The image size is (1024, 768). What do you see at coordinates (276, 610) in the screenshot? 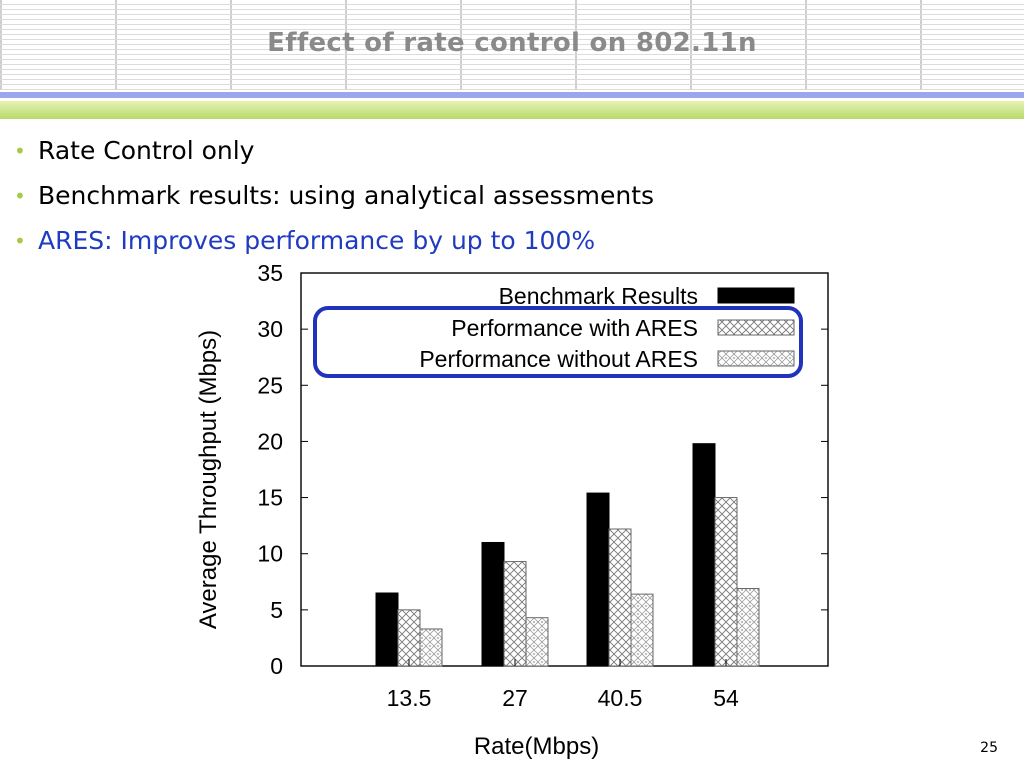
I see `y-tick-label: 5` at bounding box center [276, 610].